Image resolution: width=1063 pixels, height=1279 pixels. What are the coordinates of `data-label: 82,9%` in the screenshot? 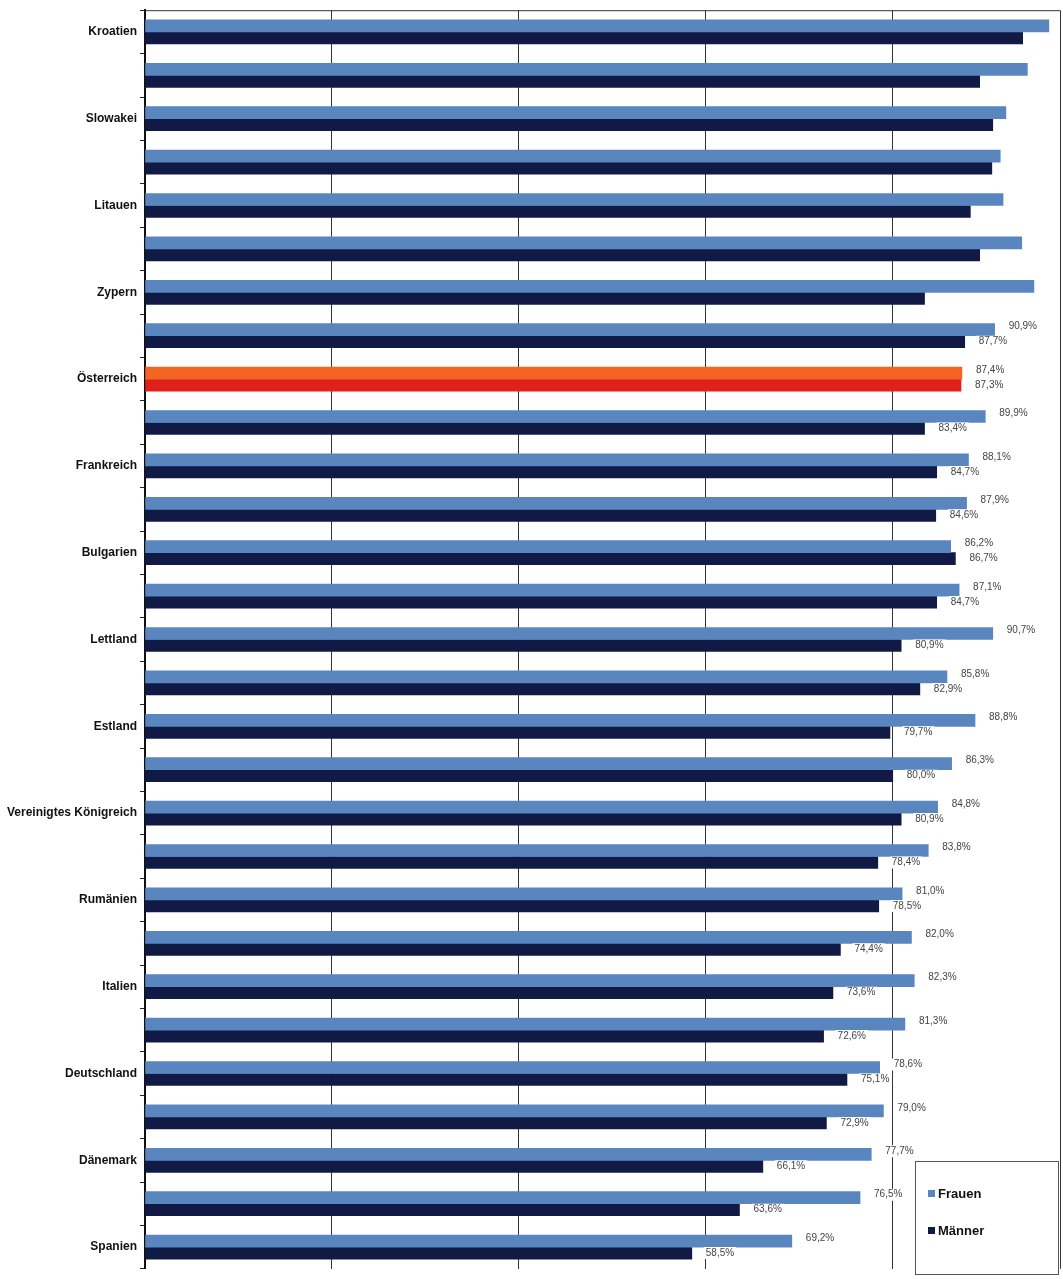 It's located at (948, 688).